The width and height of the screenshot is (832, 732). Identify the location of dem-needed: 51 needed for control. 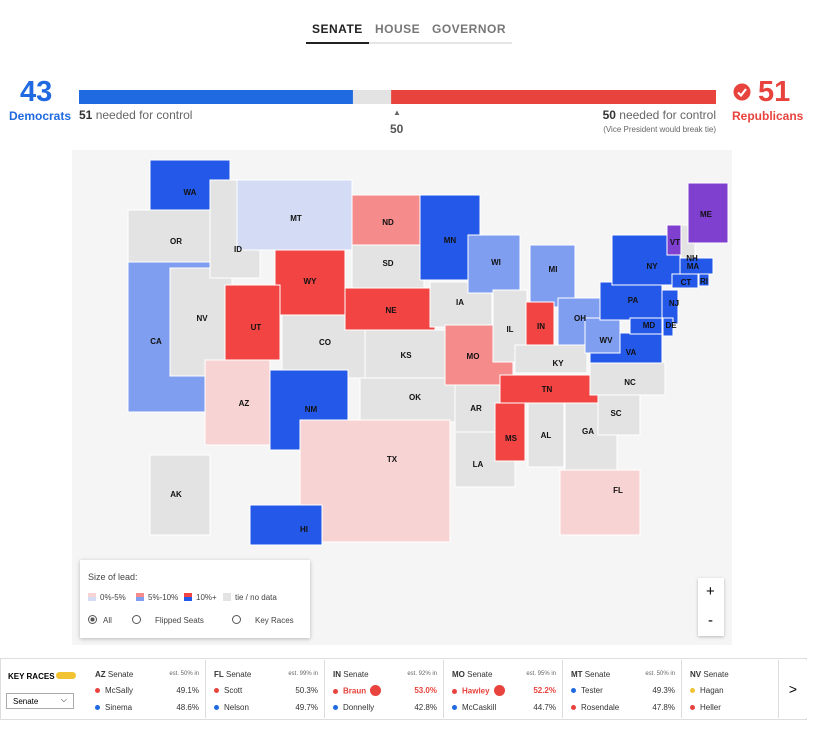
(135, 115).